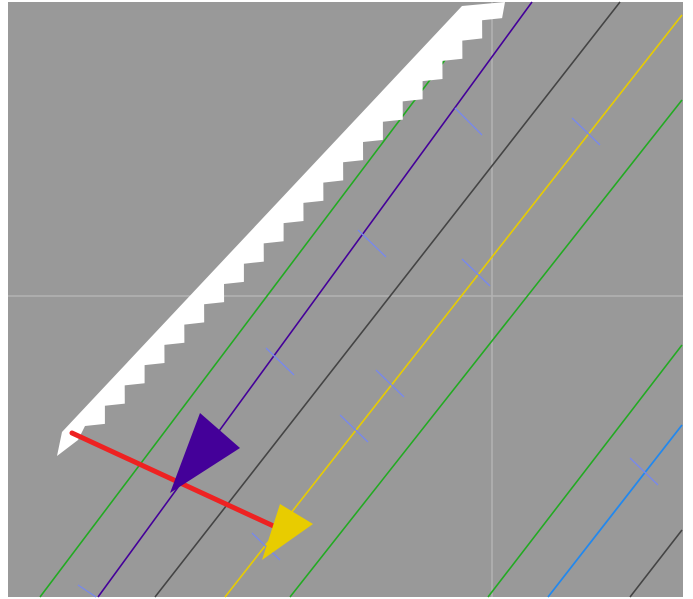  I want to click on lane-blue, so click(615, 511).